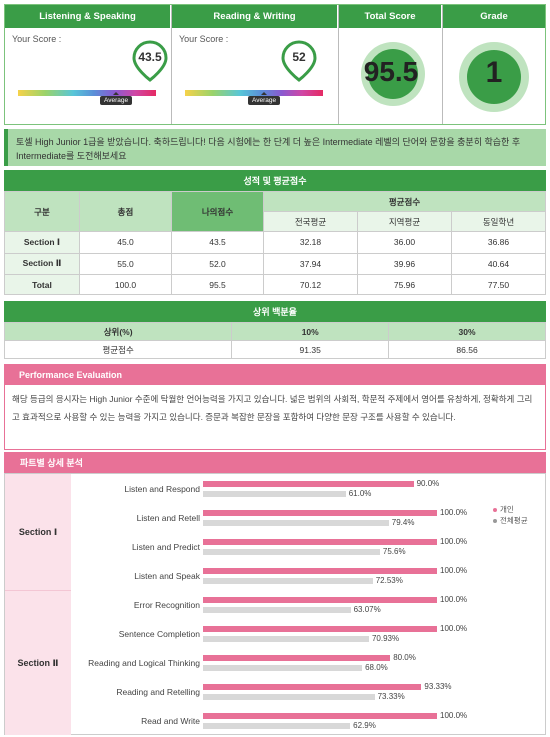  I want to click on average-marker: Average, so click(116, 98).